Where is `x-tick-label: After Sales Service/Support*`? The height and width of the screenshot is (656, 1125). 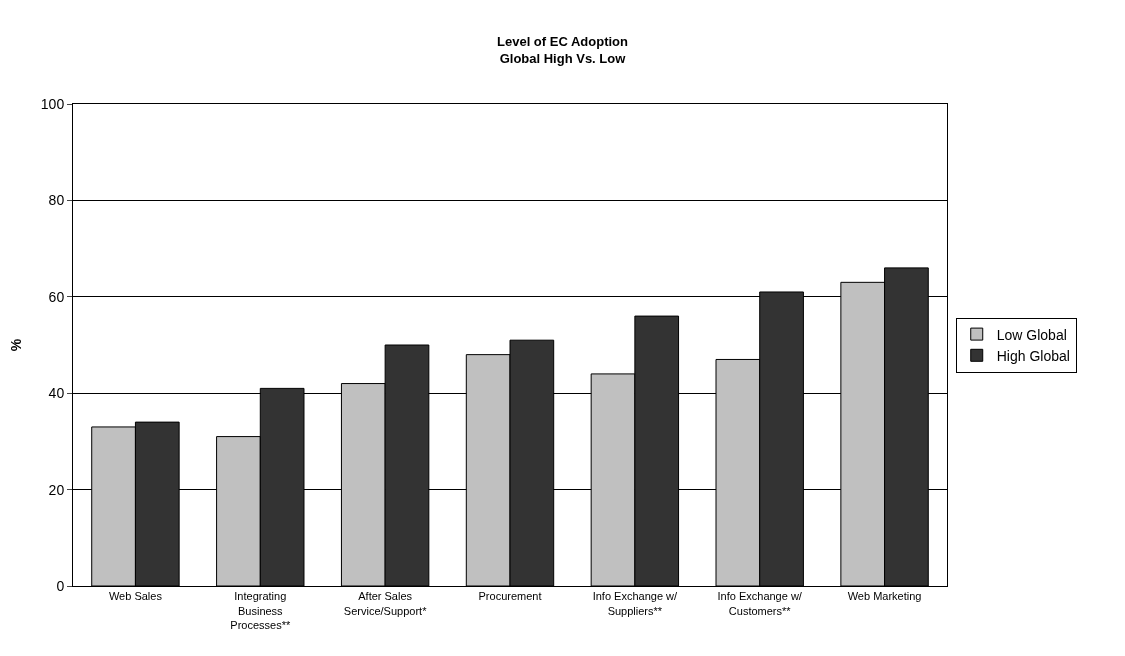 x-tick-label: After Sales Service/Support* is located at coordinates (385, 603).